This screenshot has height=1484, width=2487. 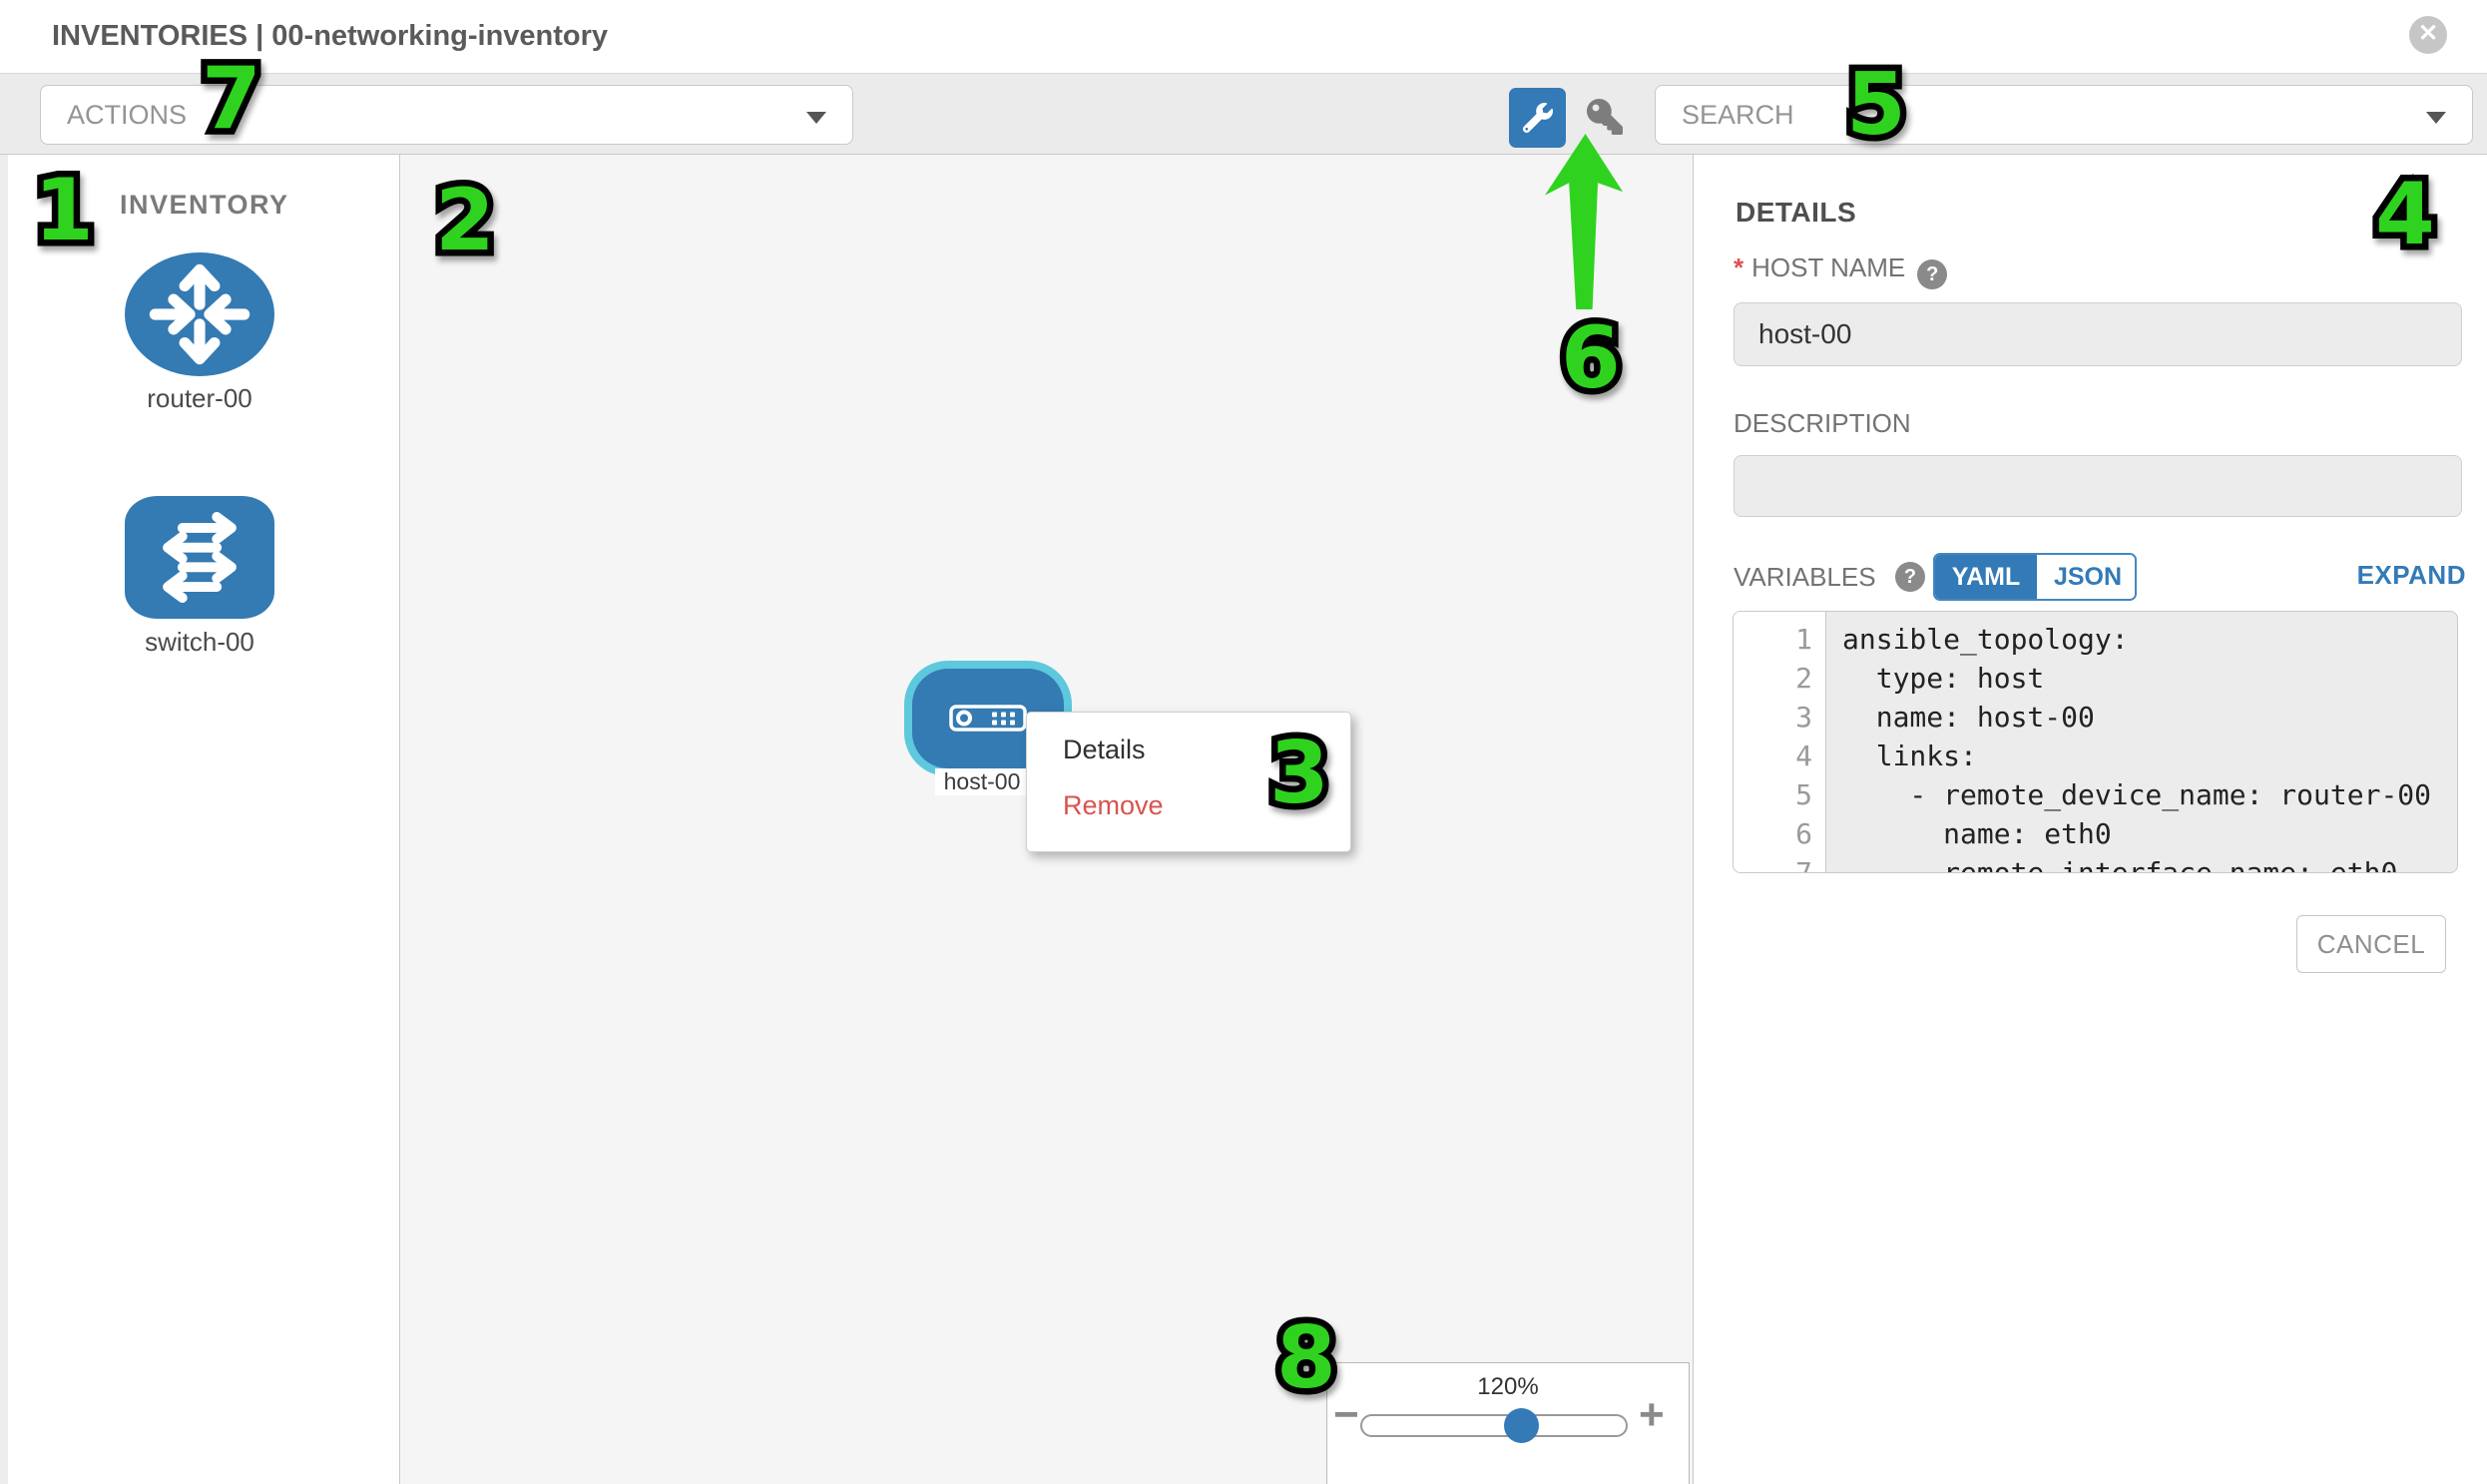 What do you see at coordinates (1652, 1414) in the screenshot?
I see `zoom-in-button: +` at bounding box center [1652, 1414].